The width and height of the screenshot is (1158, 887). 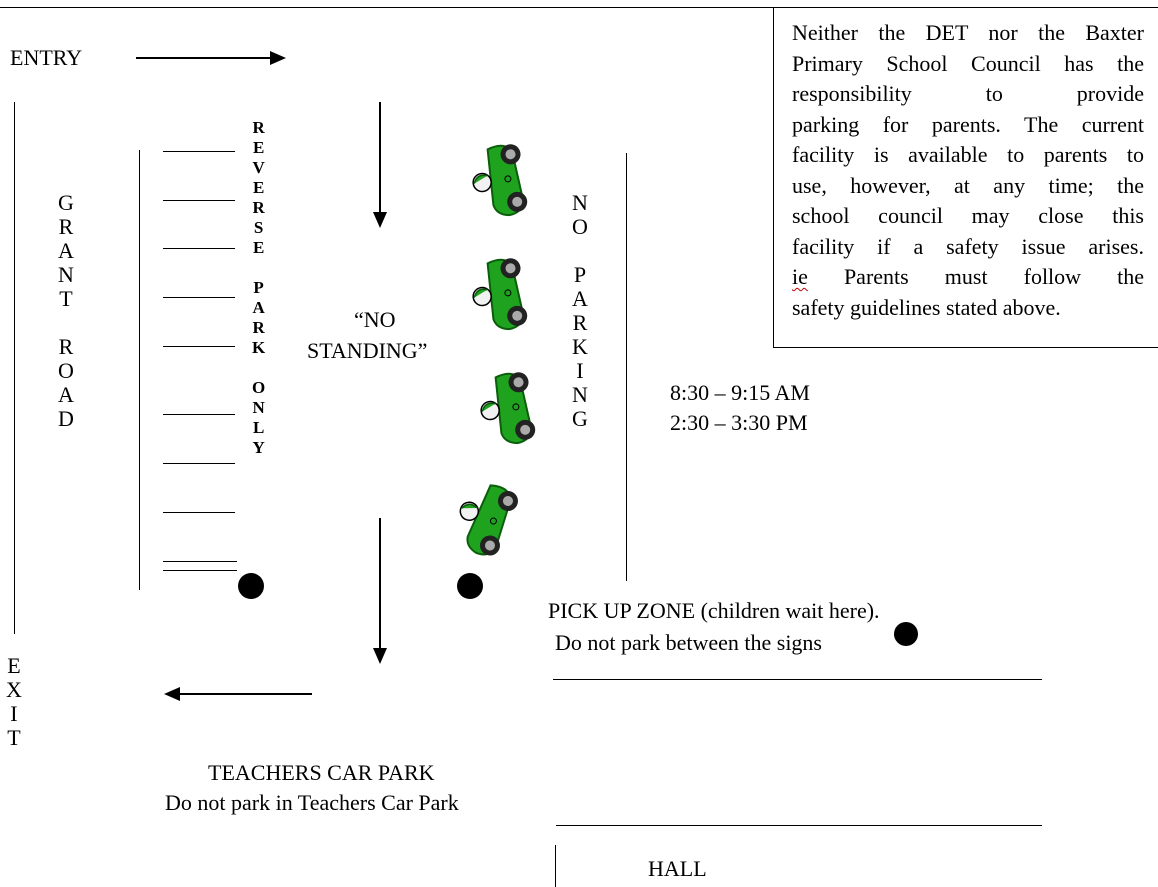 I want to click on no-standing-label-line2: STANDING”, so click(x=367, y=350).